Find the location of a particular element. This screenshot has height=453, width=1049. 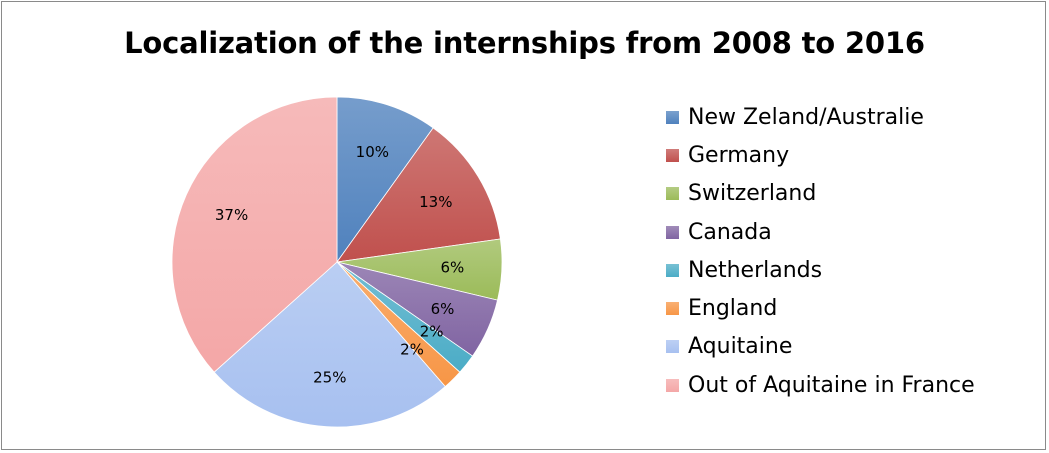

legend-label: Netherlands is located at coordinates (755, 270).